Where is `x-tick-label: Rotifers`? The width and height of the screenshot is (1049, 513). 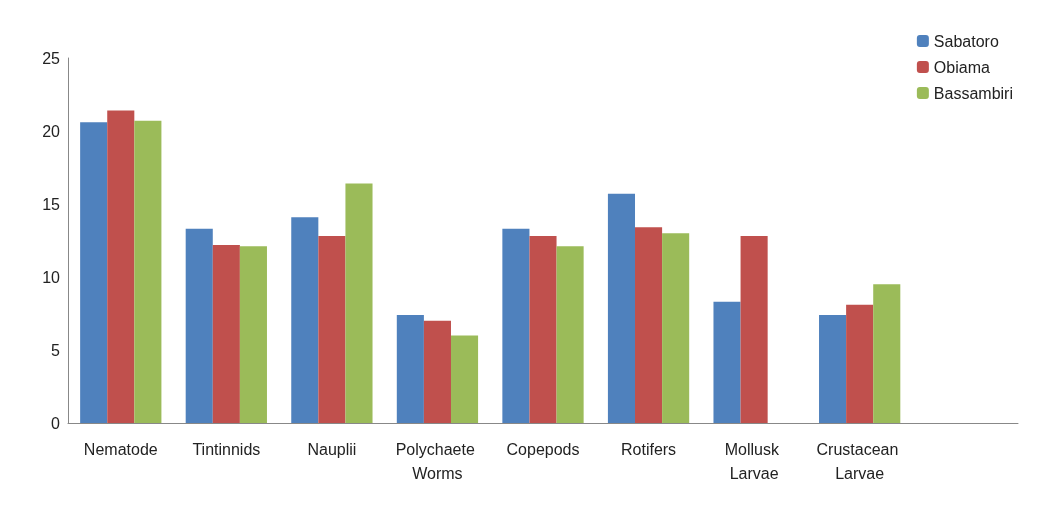 x-tick-label: Rotifers is located at coordinates (648, 449).